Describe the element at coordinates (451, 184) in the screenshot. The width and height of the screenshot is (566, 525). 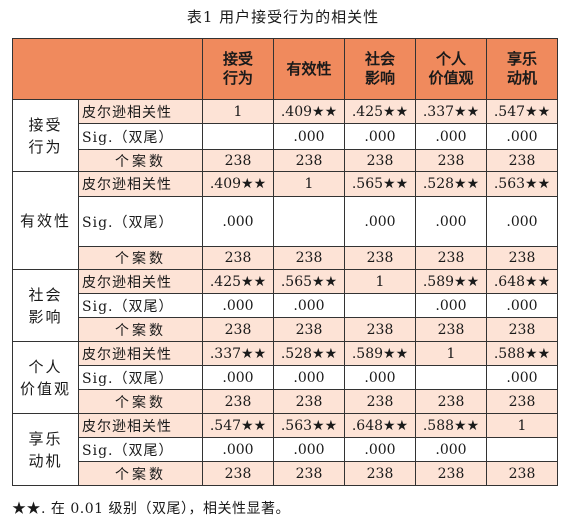
I see `table-cell: .528★★` at that location.